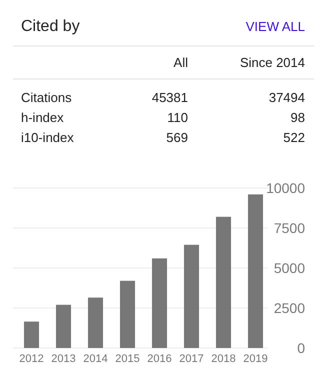 The image size is (324, 369). I want to click on text: VIEW ALL, so click(275, 26).